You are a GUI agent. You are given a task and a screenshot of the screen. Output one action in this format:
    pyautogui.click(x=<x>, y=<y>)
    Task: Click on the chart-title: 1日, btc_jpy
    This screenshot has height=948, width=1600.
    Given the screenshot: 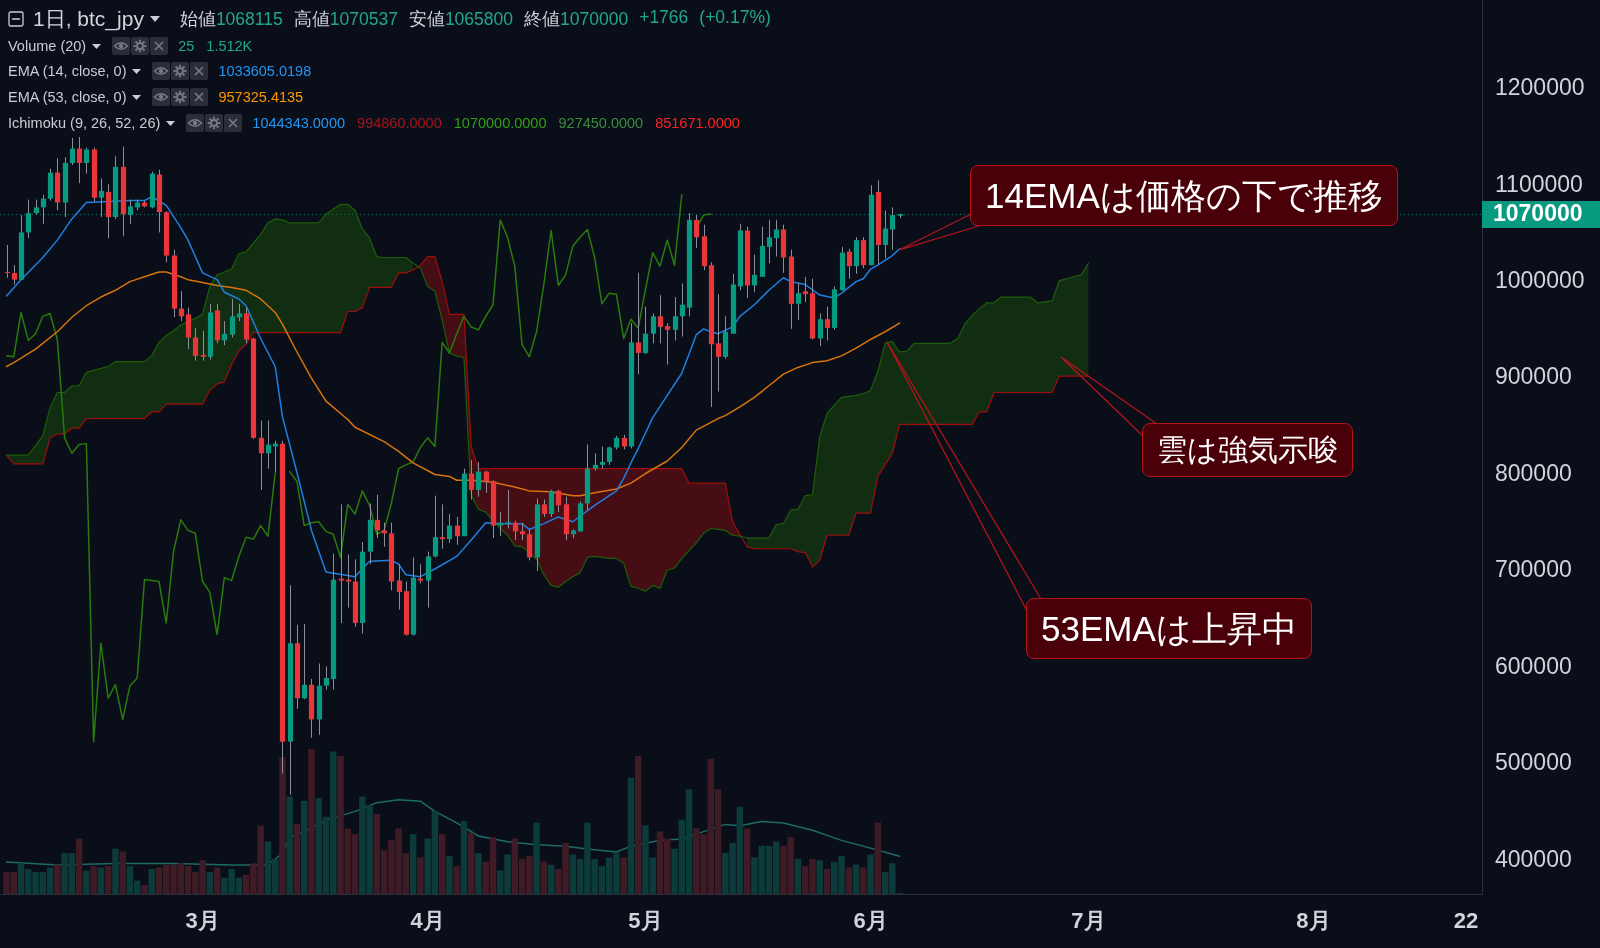 What is the action you would take?
    pyautogui.click(x=88, y=19)
    